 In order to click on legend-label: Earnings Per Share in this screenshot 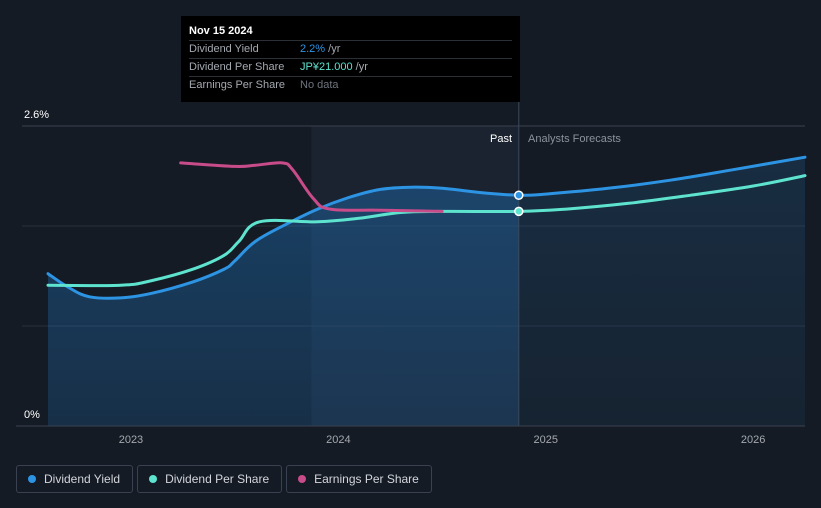, I will do `click(366, 479)`.